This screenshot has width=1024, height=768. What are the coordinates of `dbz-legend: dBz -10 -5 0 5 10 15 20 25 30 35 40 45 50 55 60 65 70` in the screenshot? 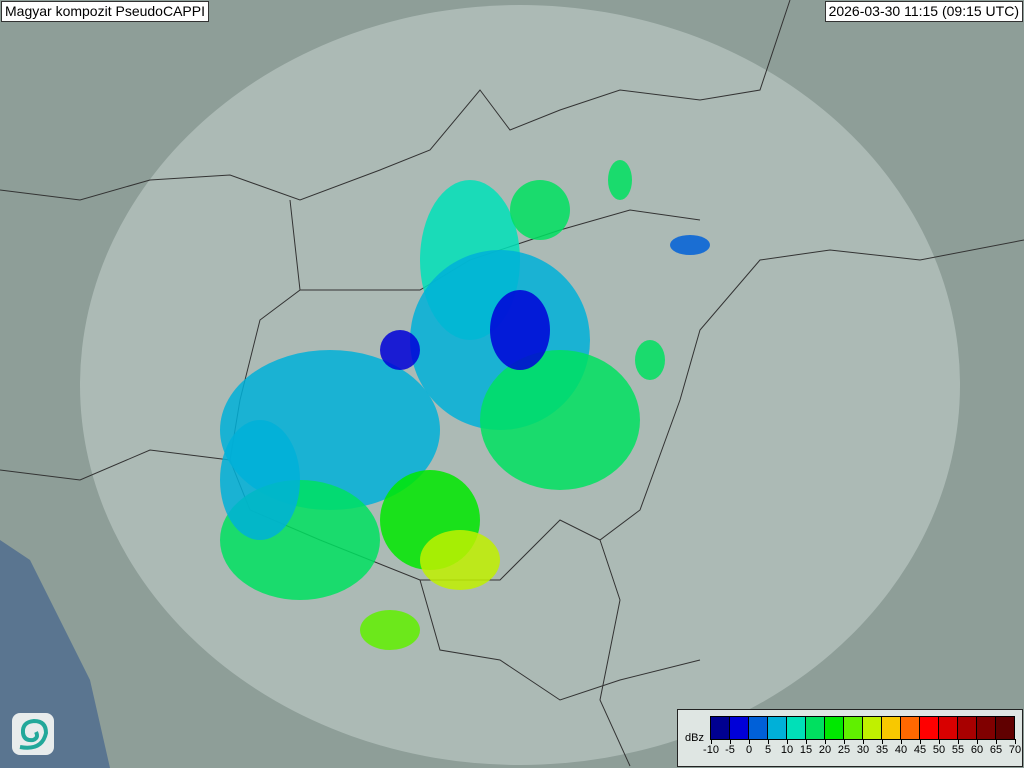 It's located at (850, 738).